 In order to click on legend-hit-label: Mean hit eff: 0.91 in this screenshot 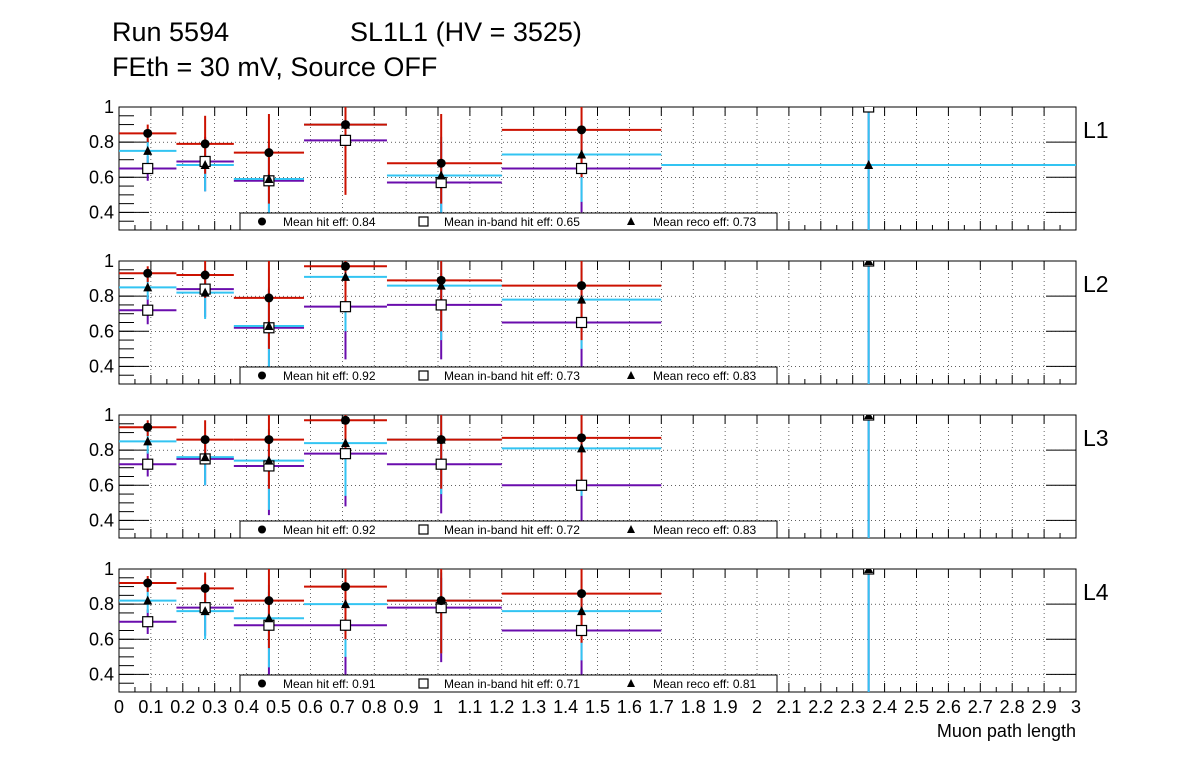, I will do `click(329, 684)`.